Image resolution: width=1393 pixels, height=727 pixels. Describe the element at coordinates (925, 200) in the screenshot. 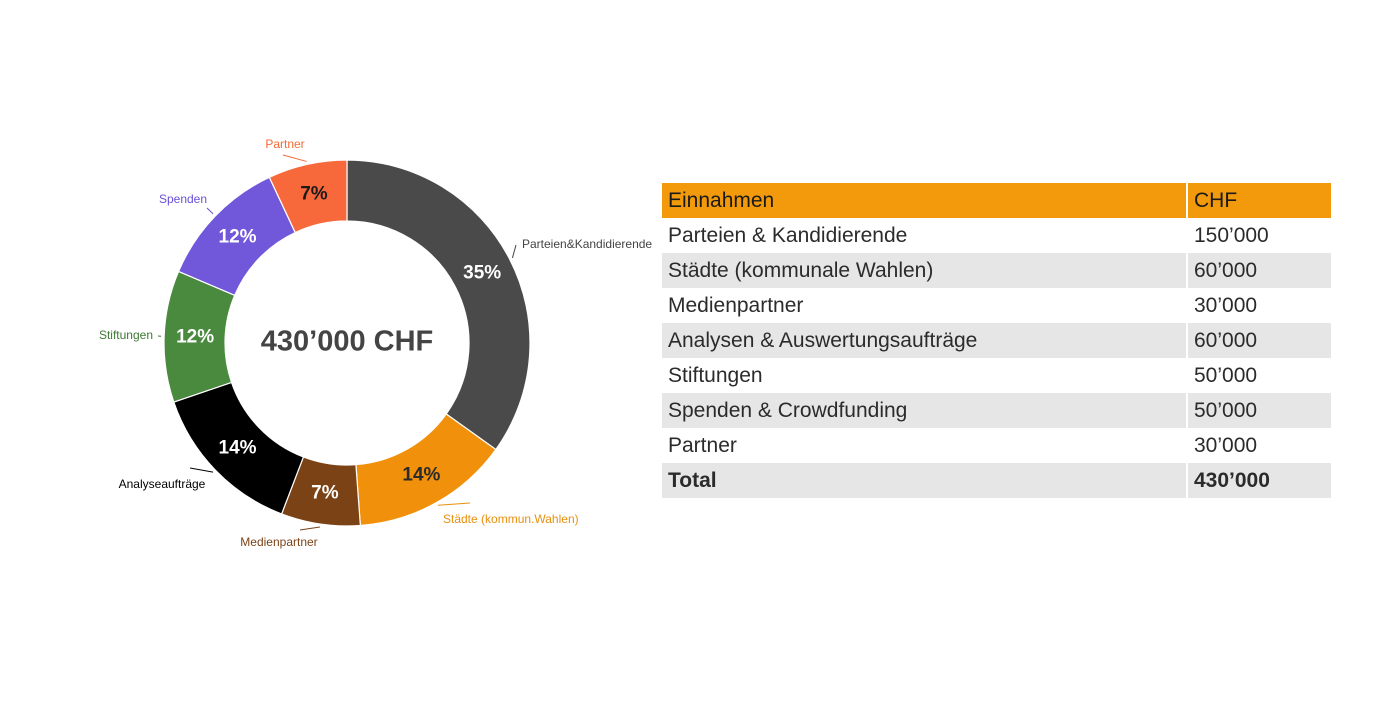

I see `header-einnahmen: Einnahmen` at that location.